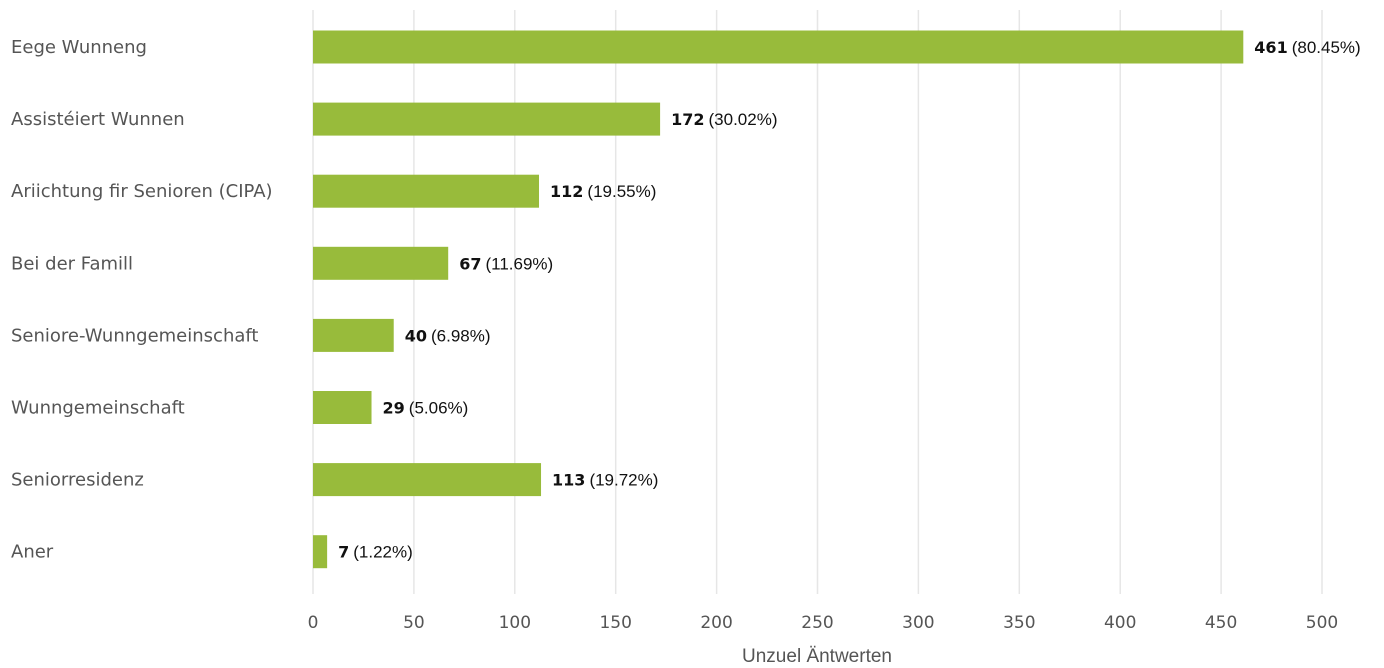 The width and height of the screenshot is (1384, 668). What do you see at coordinates (470, 263) in the screenshot?
I see `value-count: 67` at bounding box center [470, 263].